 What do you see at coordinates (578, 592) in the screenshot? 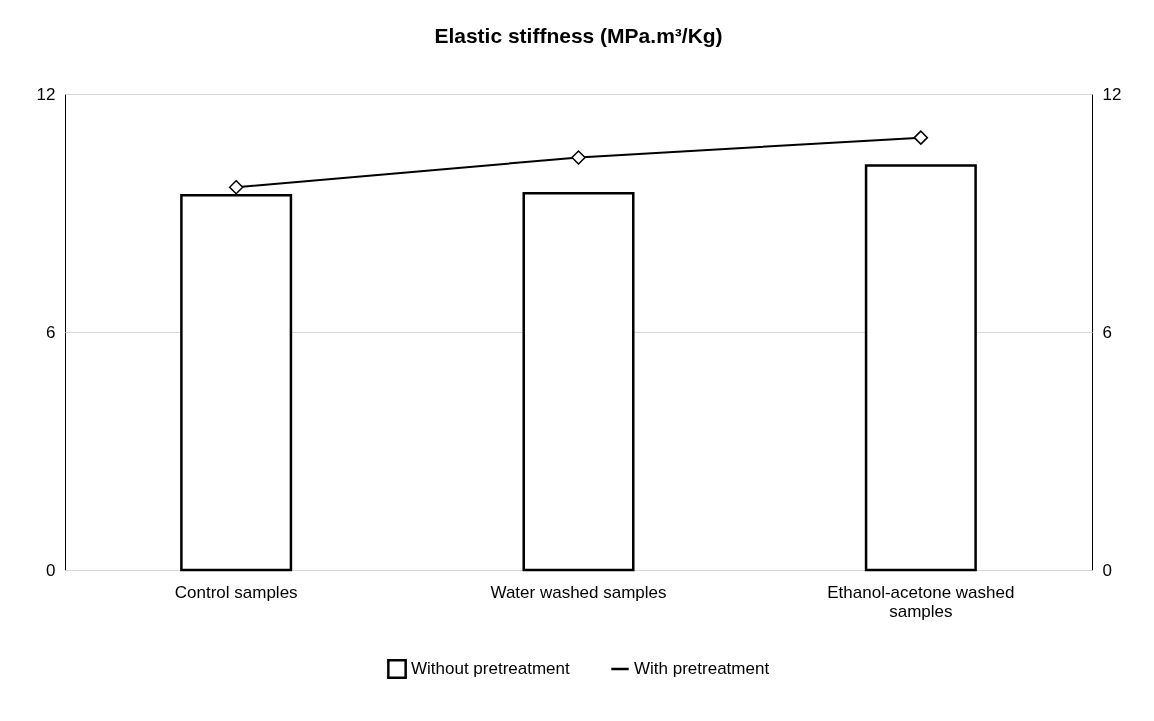
I see `x-tick-label: Water washed samples` at bounding box center [578, 592].